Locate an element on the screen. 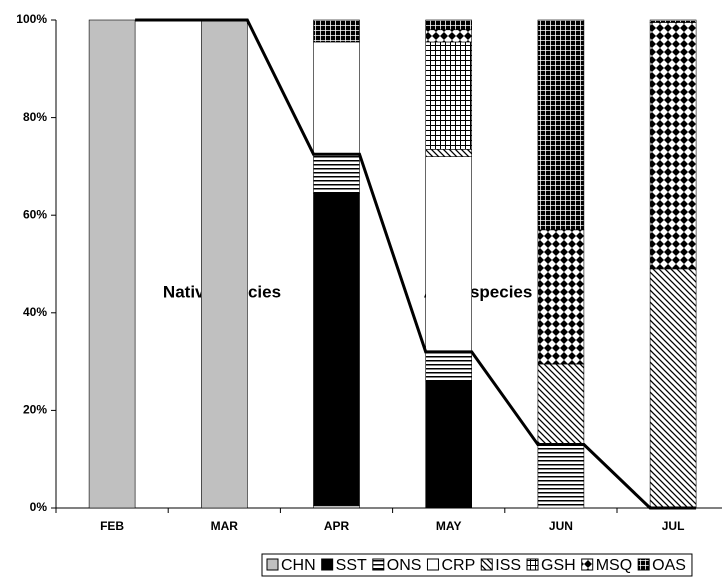 Image resolution: width=722 pixels, height=577 pixels. y-tick-label: 40% is located at coordinates (35, 312).